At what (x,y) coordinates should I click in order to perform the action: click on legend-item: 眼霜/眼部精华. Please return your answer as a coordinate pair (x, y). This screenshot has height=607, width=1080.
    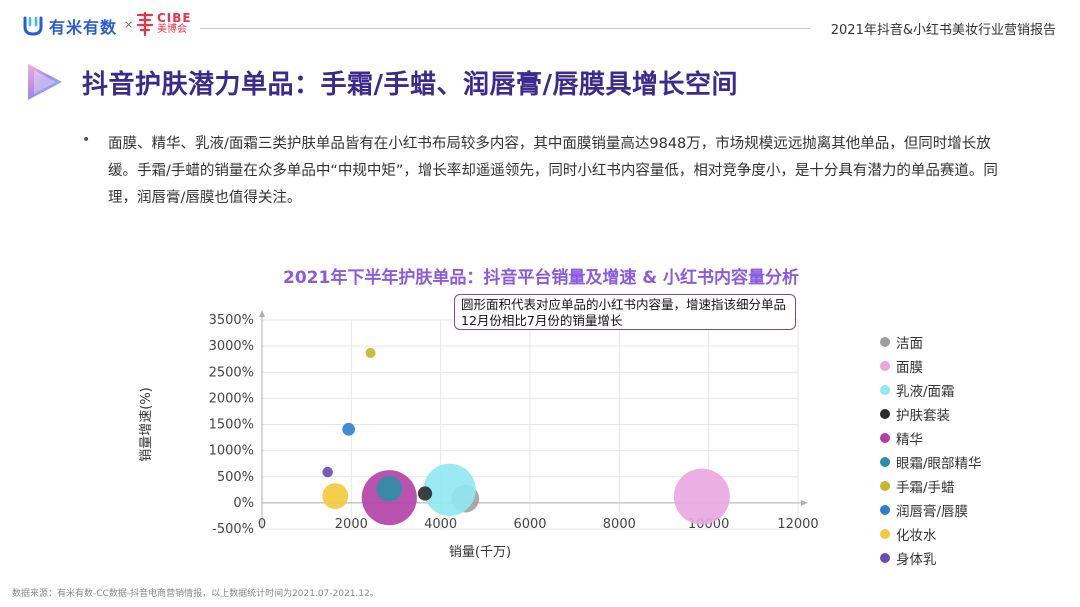
    Looking at the image, I should click on (931, 462).